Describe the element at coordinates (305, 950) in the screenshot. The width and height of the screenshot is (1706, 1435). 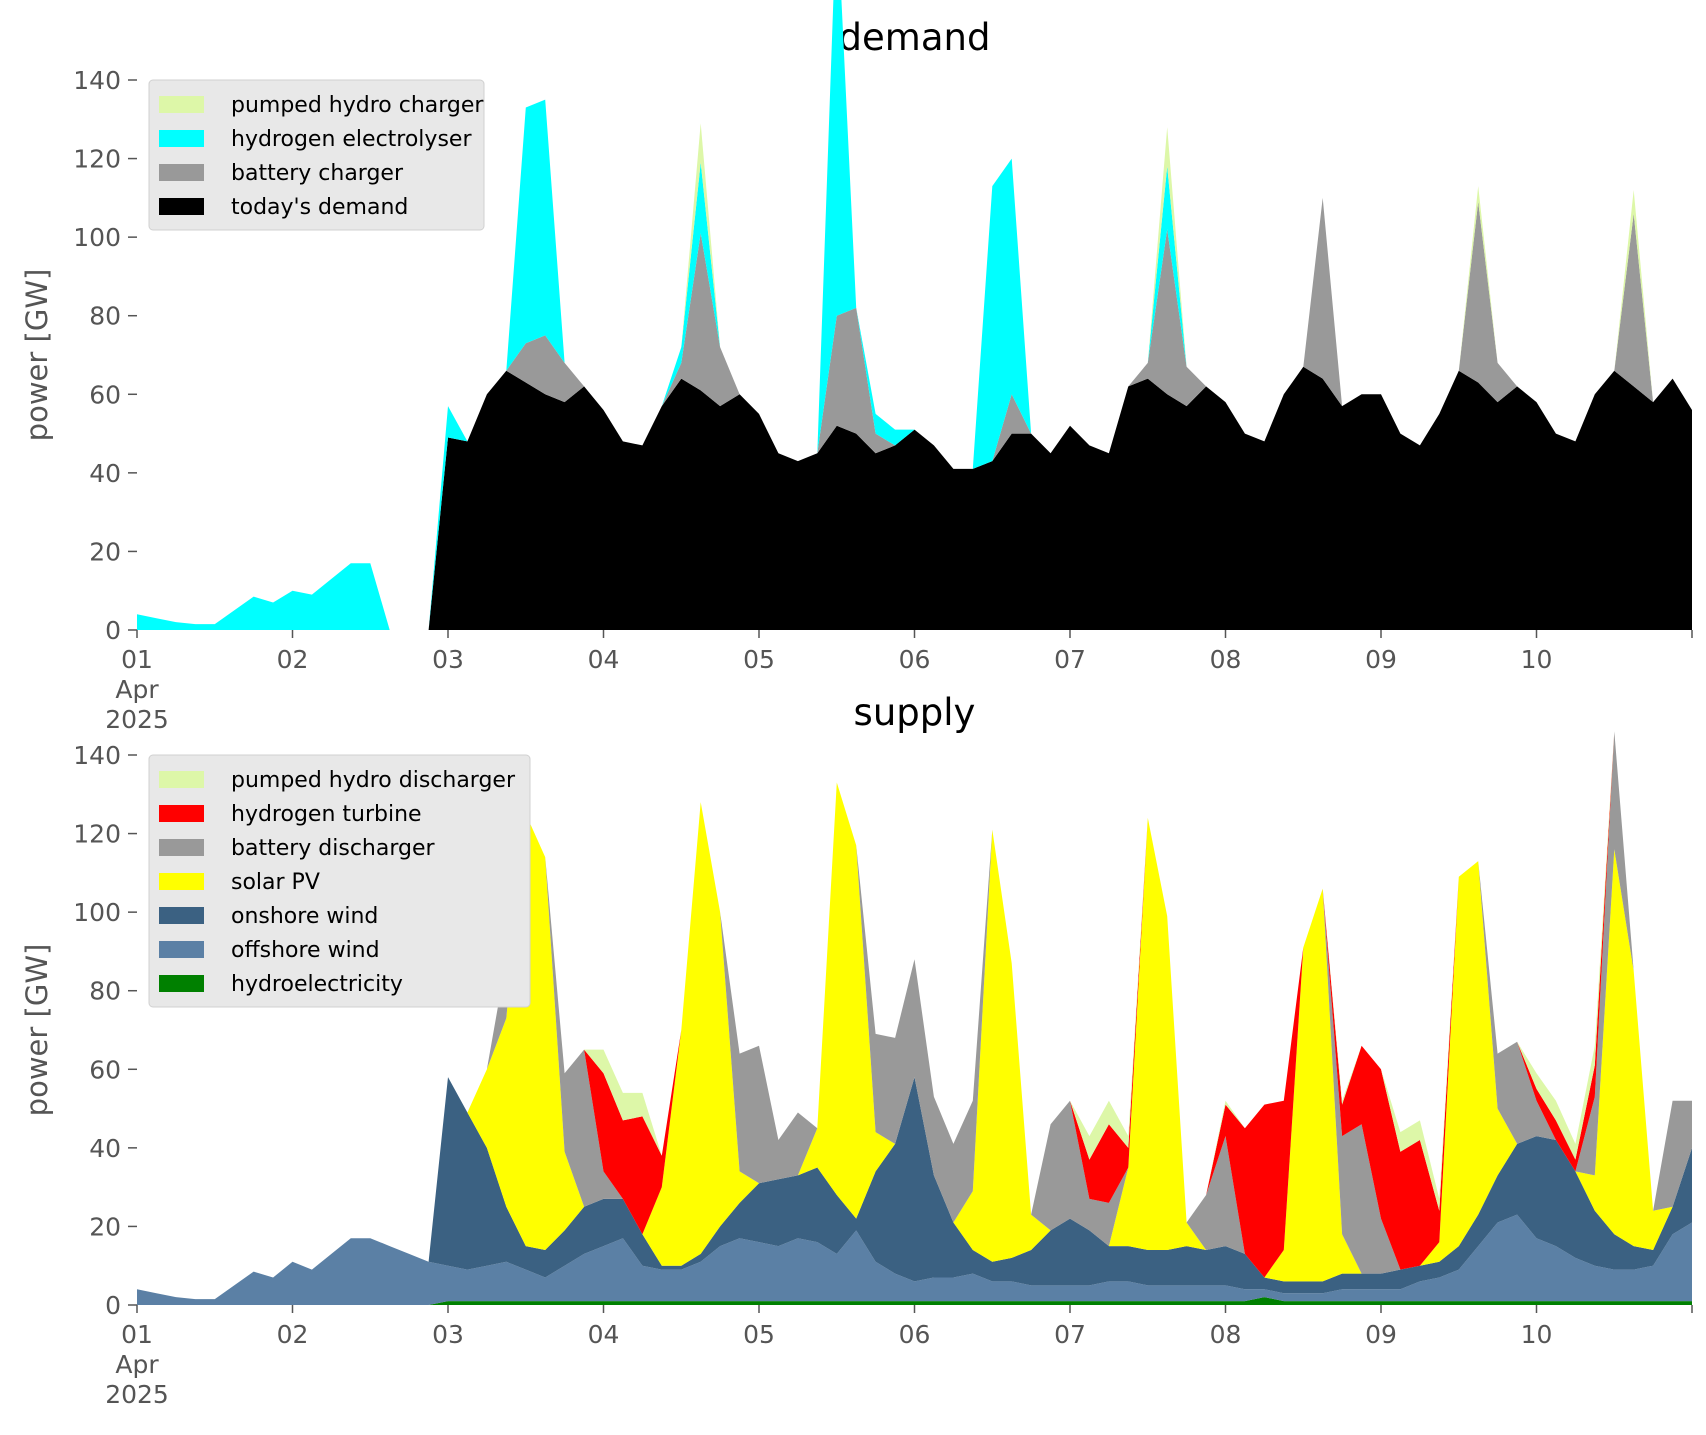
I see `legend-label: offshore wind` at that location.